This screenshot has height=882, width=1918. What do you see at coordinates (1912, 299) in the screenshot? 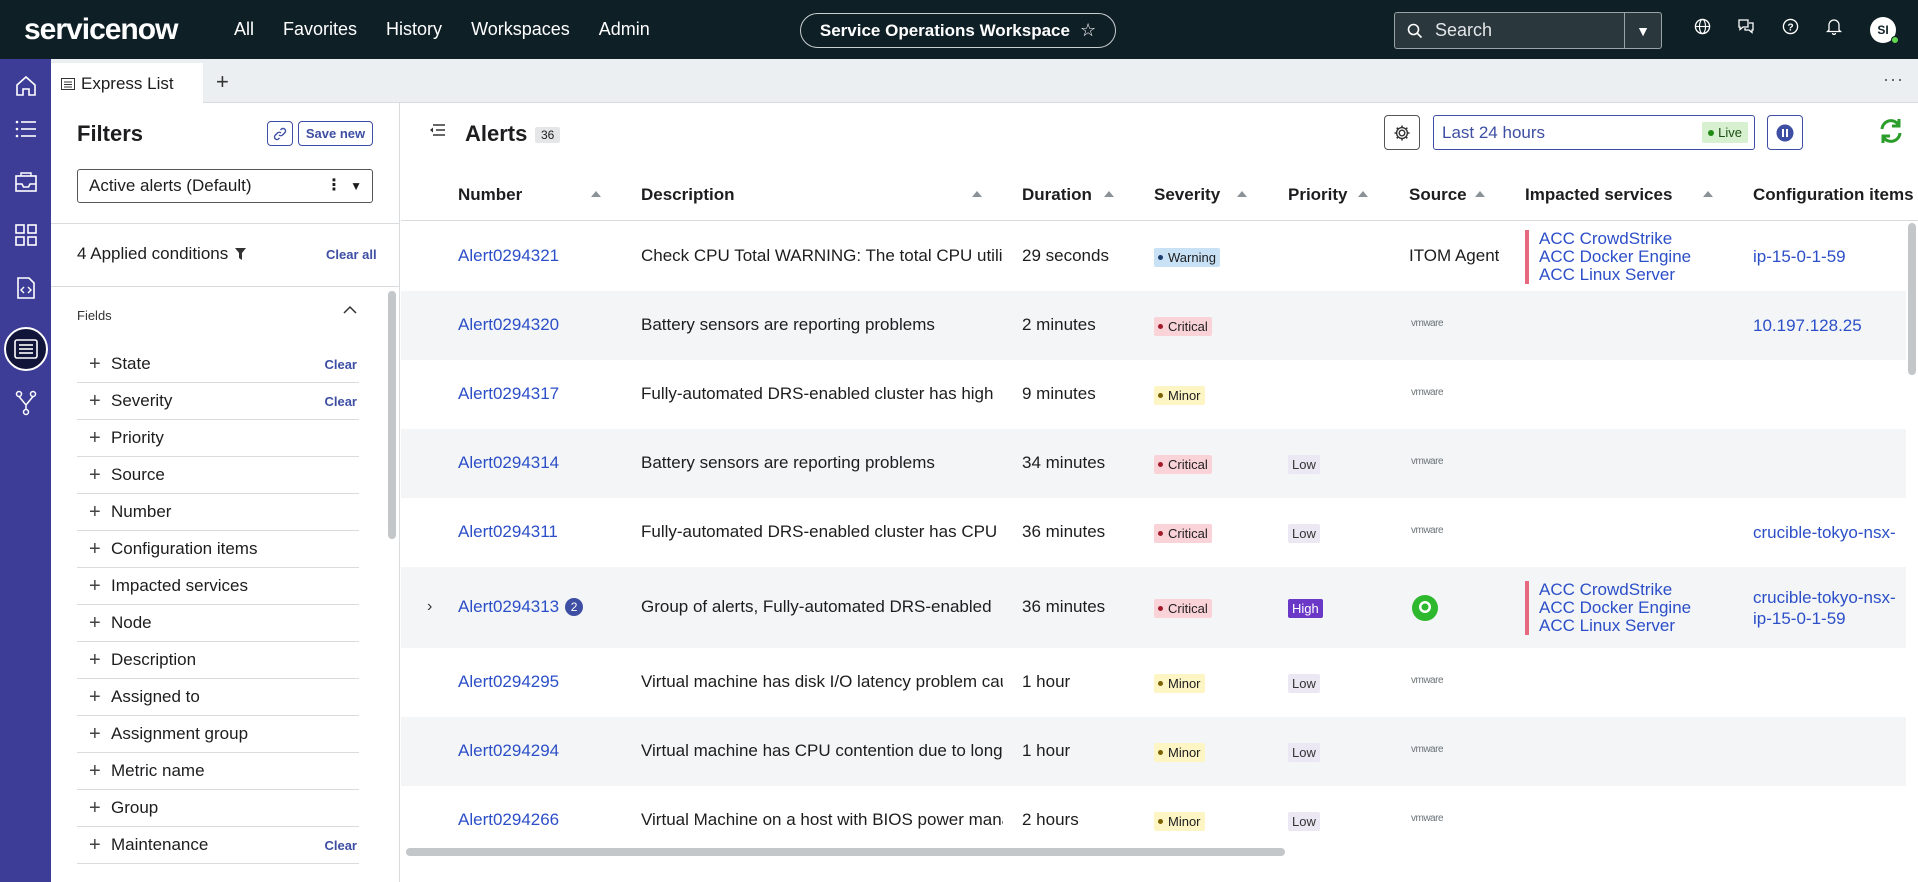
I see `vertical-scrollbar` at bounding box center [1912, 299].